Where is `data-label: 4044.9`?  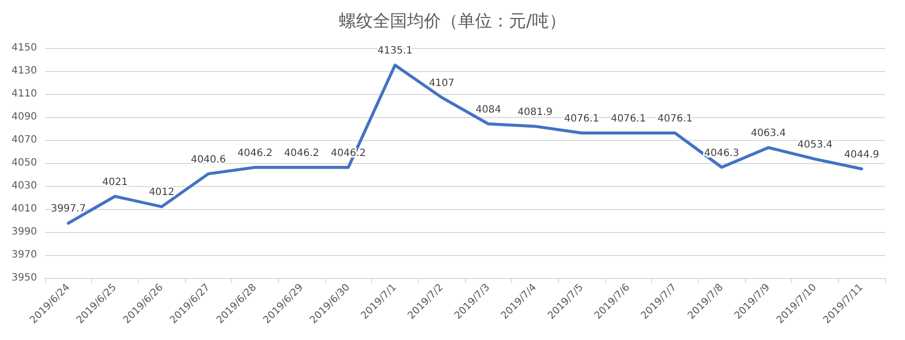
data-label: 4044.9 is located at coordinates (862, 154).